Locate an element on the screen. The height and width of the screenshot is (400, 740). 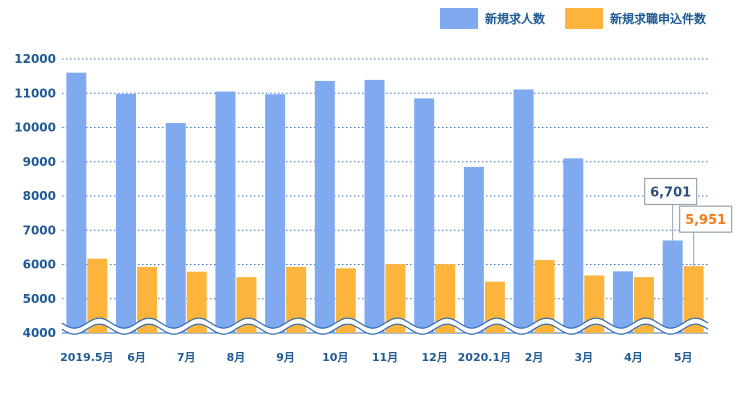
axis-break is located at coordinates (385, 326).